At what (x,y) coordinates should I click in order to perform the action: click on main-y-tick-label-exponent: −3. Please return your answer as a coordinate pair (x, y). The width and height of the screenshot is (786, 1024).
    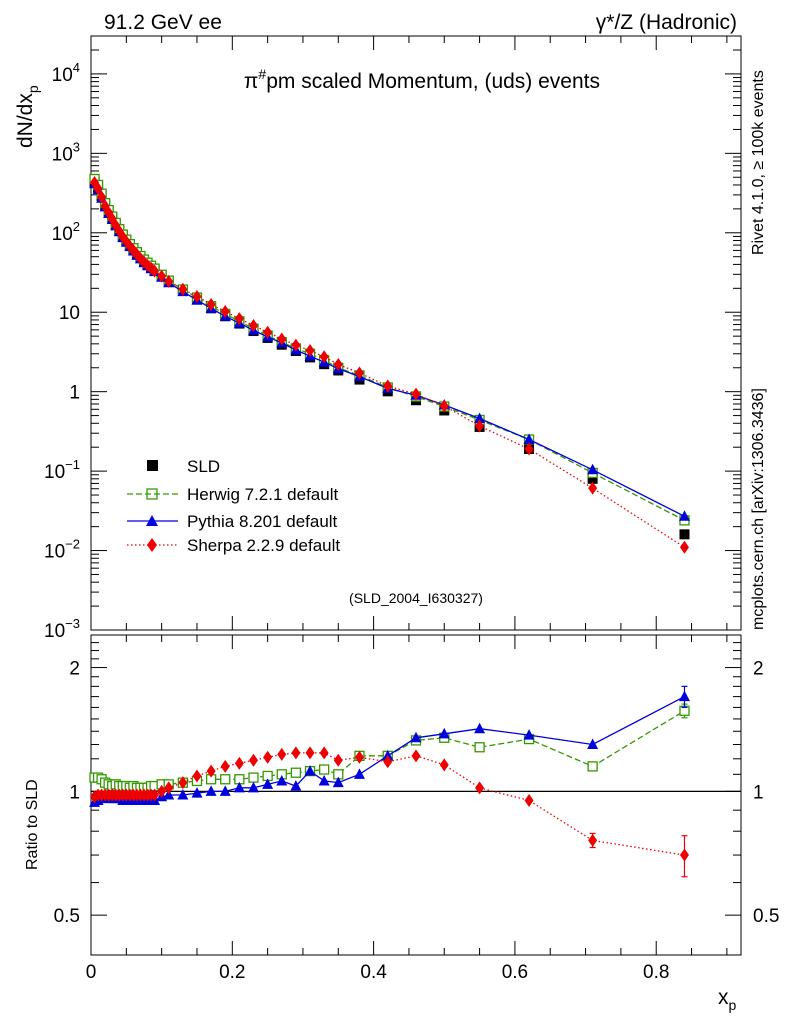
    Looking at the image, I should click on (72, 623).